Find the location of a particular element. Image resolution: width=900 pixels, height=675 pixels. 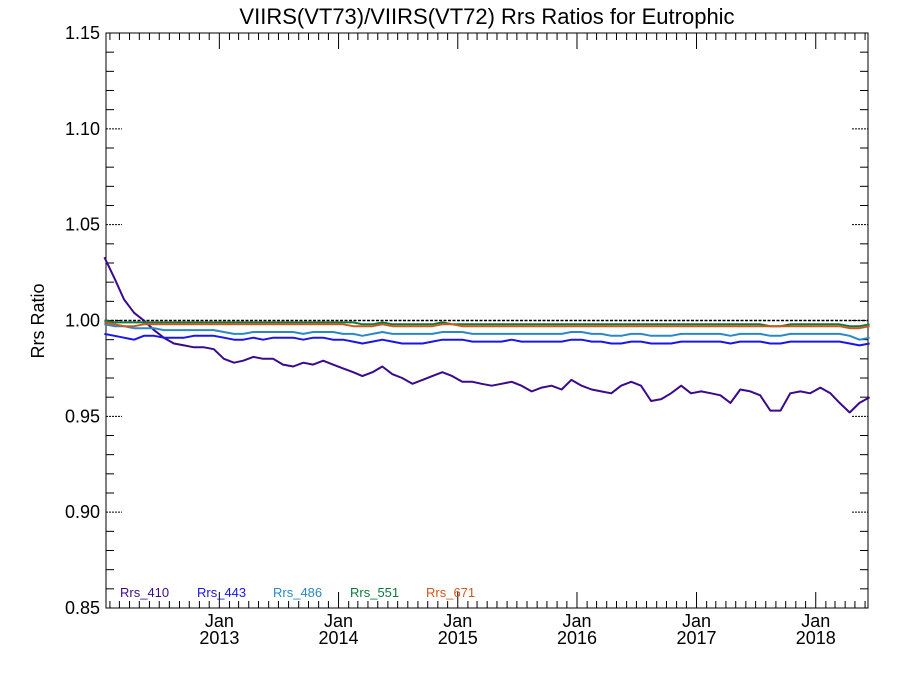

legend-rrs-551: Rrs_551 is located at coordinates (374, 592).